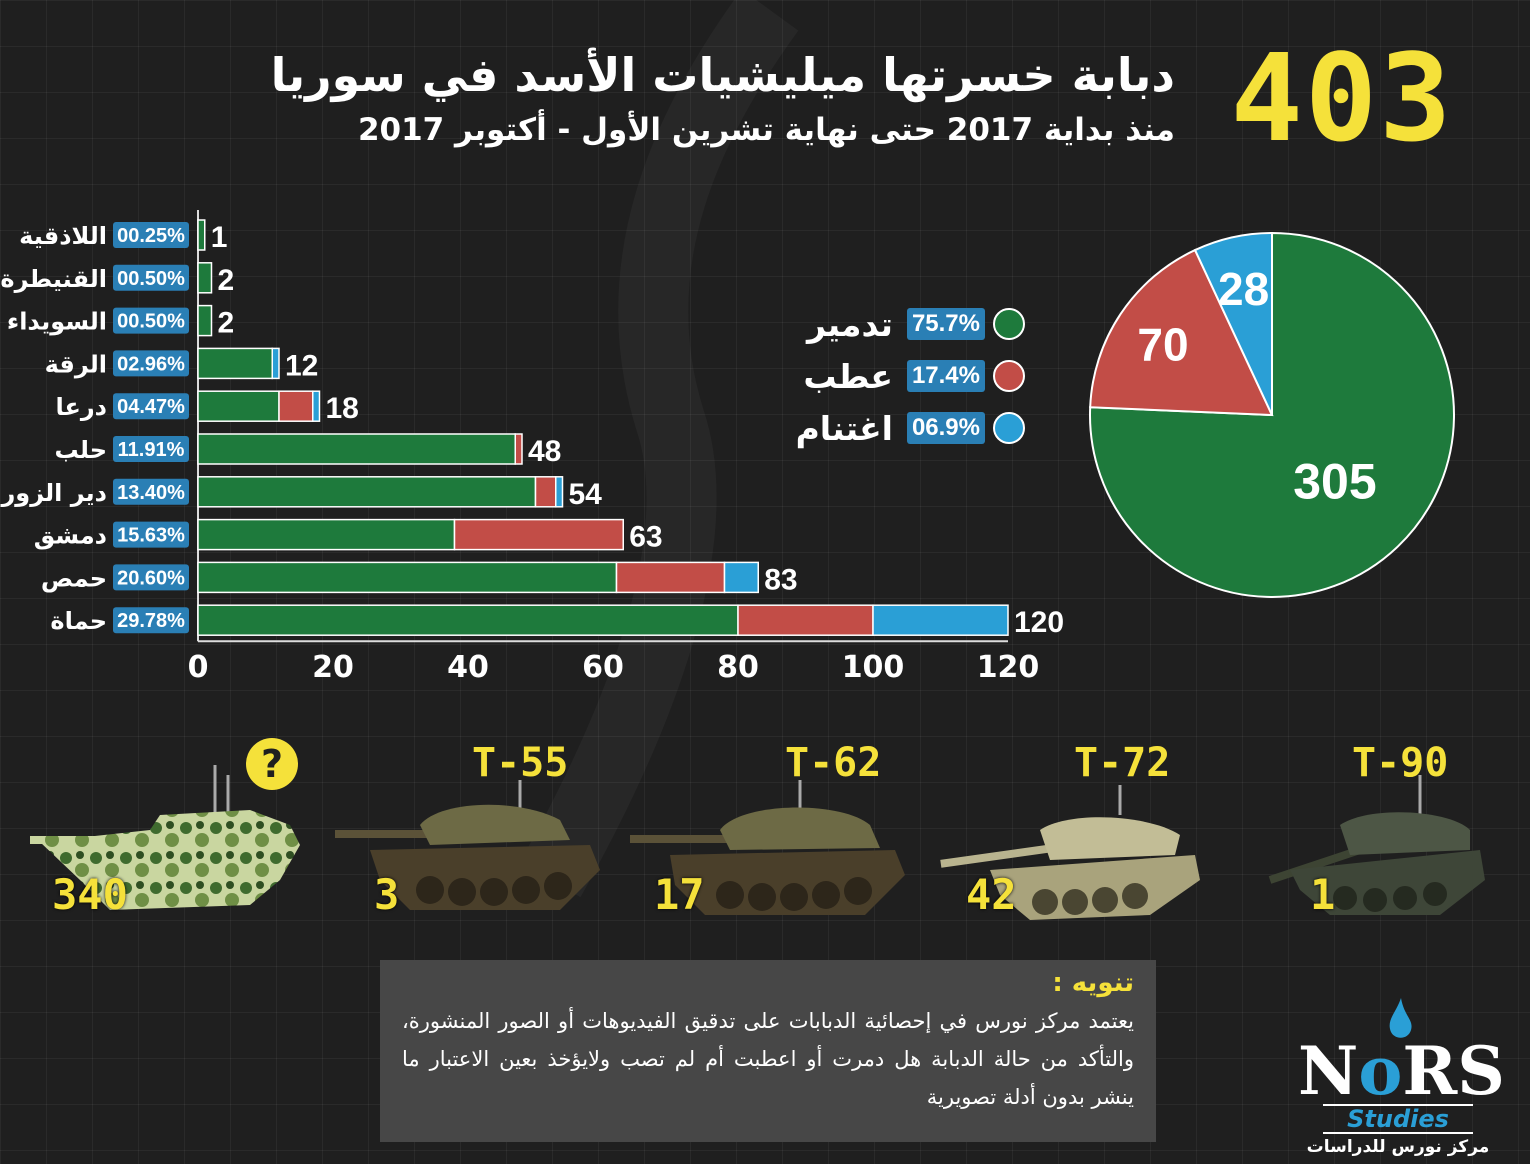 Image resolution: width=1530 pixels, height=1164 pixels. What do you see at coordinates (53, 493) in the screenshot?
I see `category-label: دير الزور` at bounding box center [53, 493].